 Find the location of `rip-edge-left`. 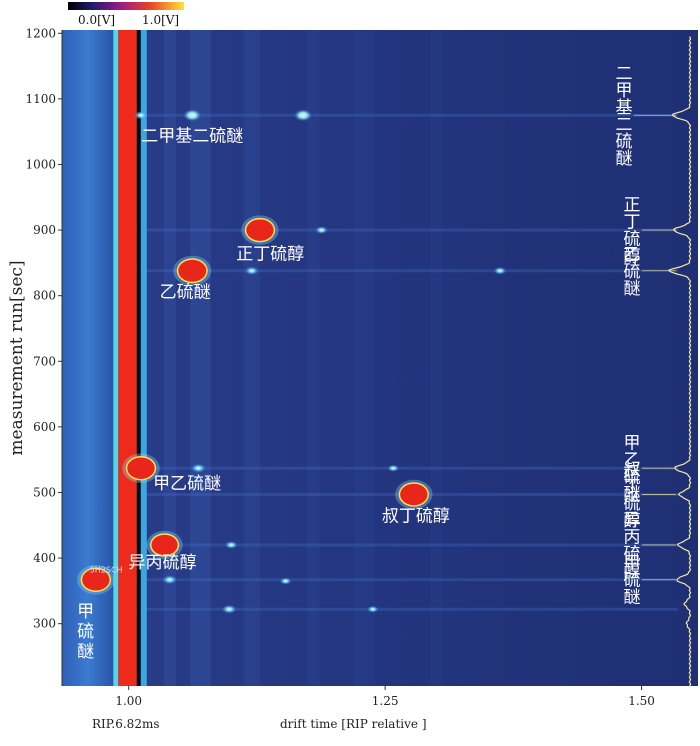

rip-edge-left is located at coordinates (116, 358).